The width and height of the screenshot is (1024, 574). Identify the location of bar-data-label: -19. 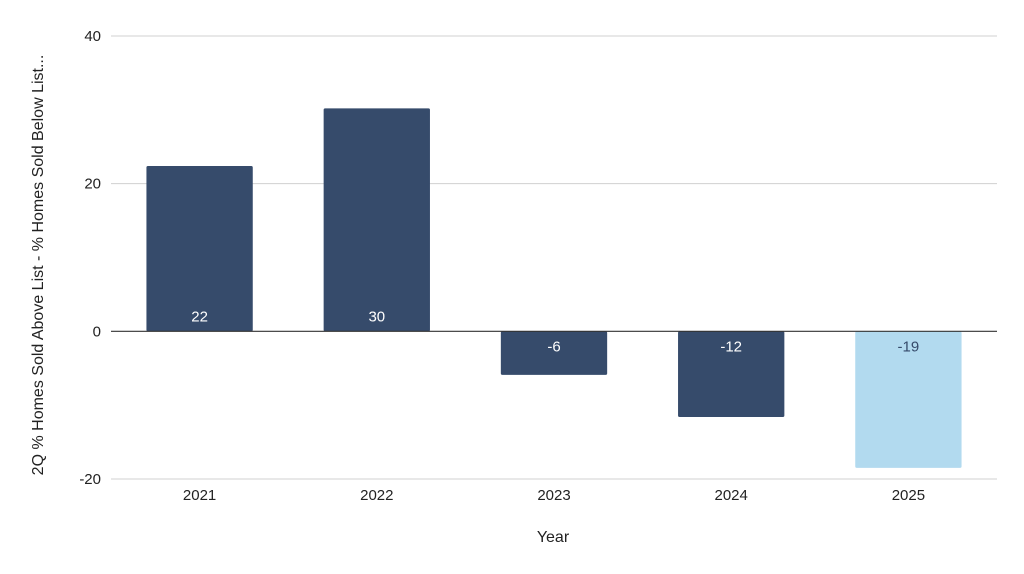
(909, 346).